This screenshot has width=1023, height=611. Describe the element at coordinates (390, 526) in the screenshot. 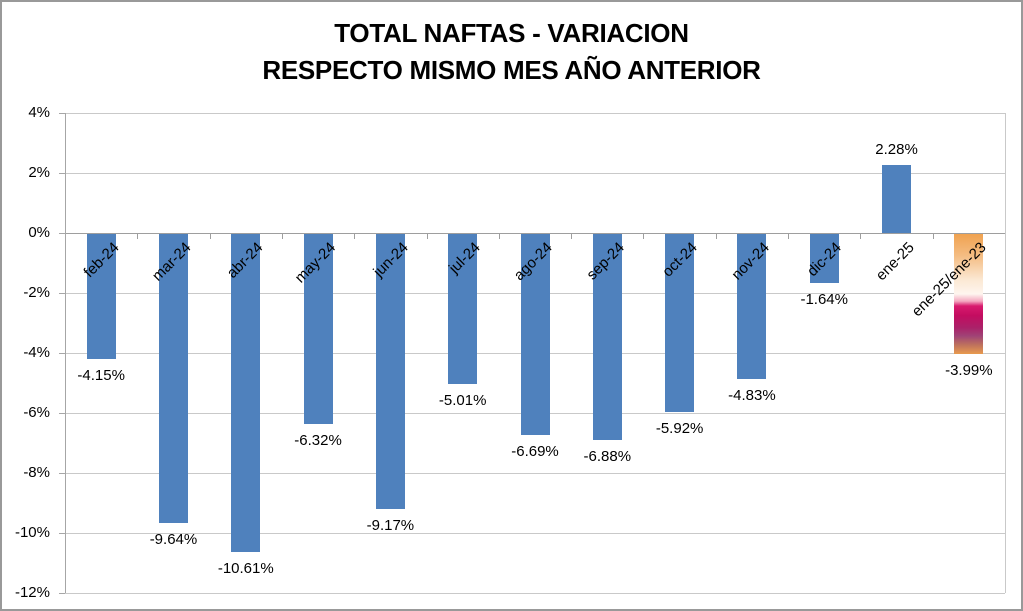

I see `data-label-jun-24: -9.17%` at that location.